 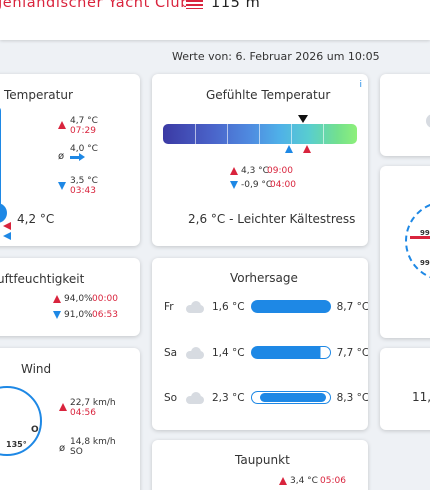 What do you see at coordinates (421, 397) in the screenshot?
I see `partial-value: 11,3` at bounding box center [421, 397].